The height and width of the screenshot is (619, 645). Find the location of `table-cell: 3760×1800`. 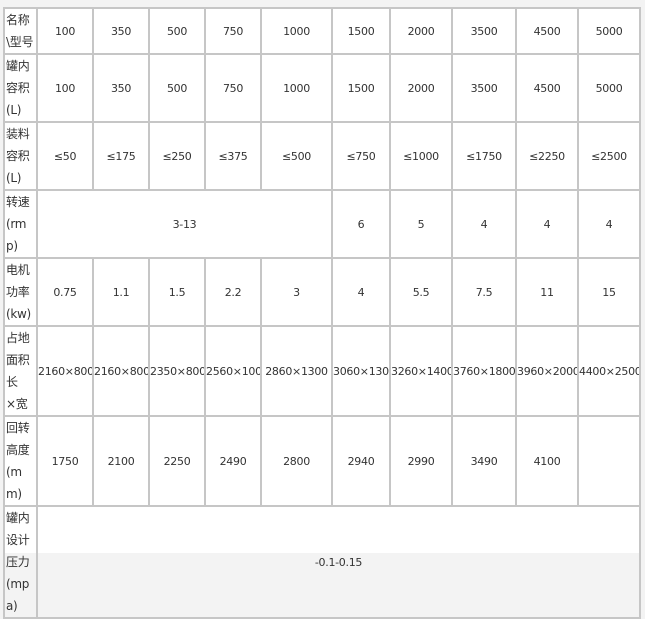

table-cell: 3760×1800 is located at coordinates (484, 371).